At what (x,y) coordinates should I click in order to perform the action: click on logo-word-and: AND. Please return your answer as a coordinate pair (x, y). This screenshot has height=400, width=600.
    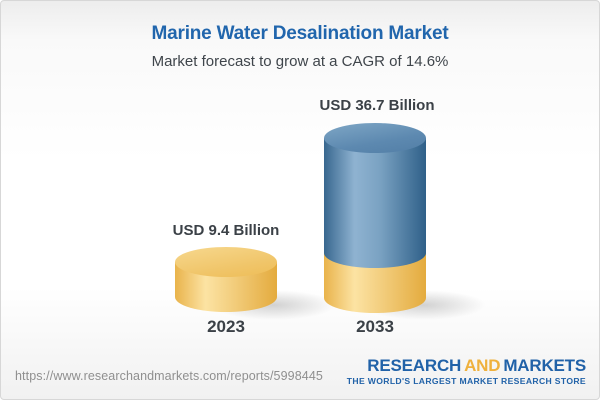
    Looking at the image, I should click on (482, 365).